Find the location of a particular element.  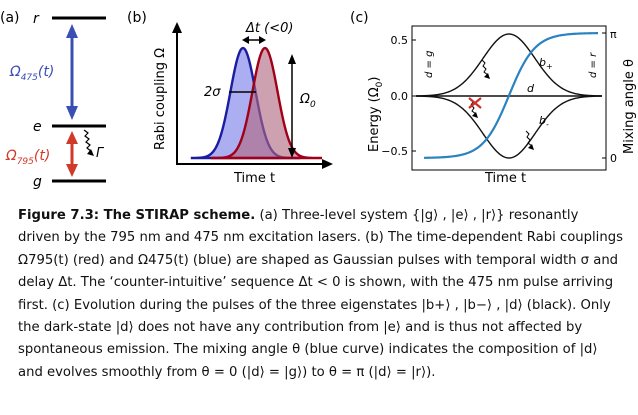

panel-b-xlabel: Time t is located at coordinates (254, 178).